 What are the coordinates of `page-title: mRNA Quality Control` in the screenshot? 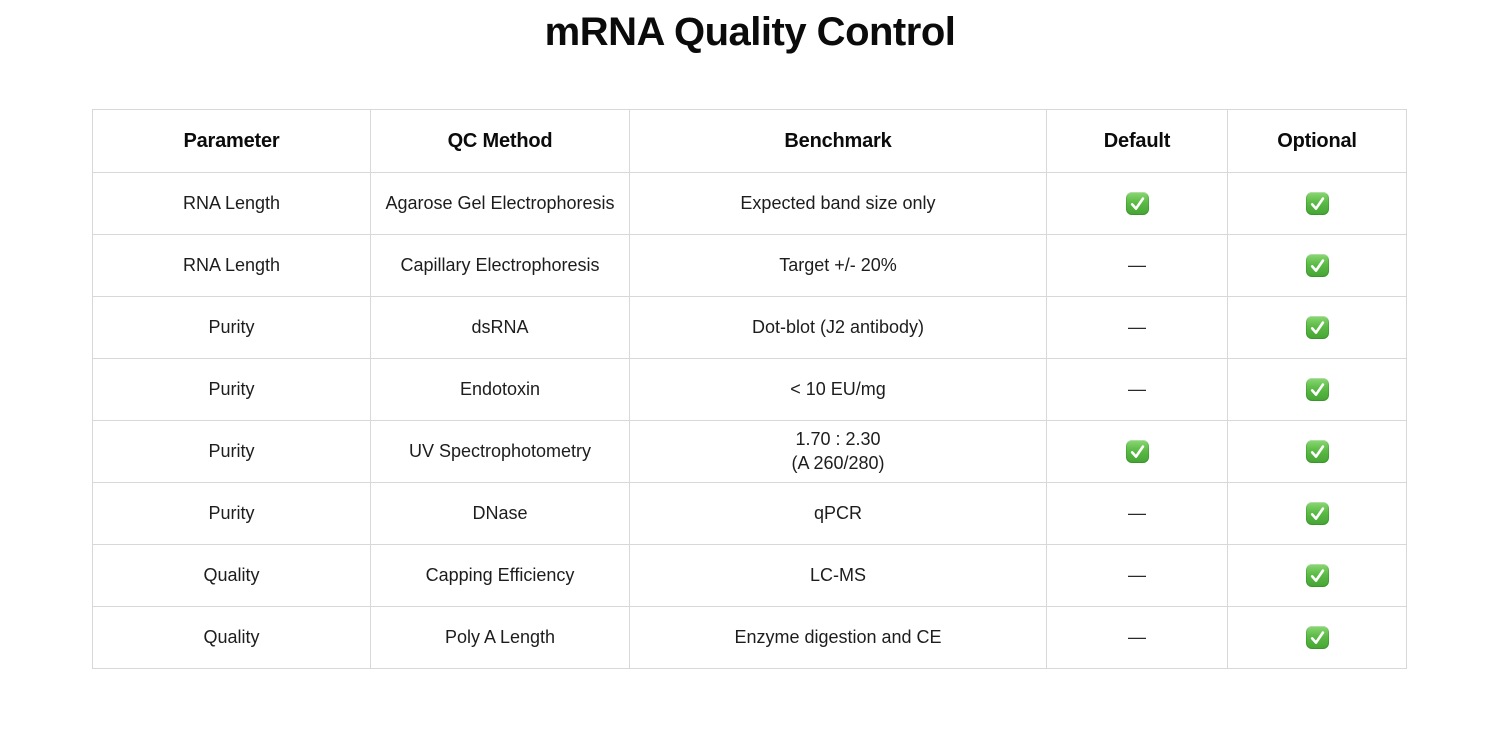 It's located at (750, 32).